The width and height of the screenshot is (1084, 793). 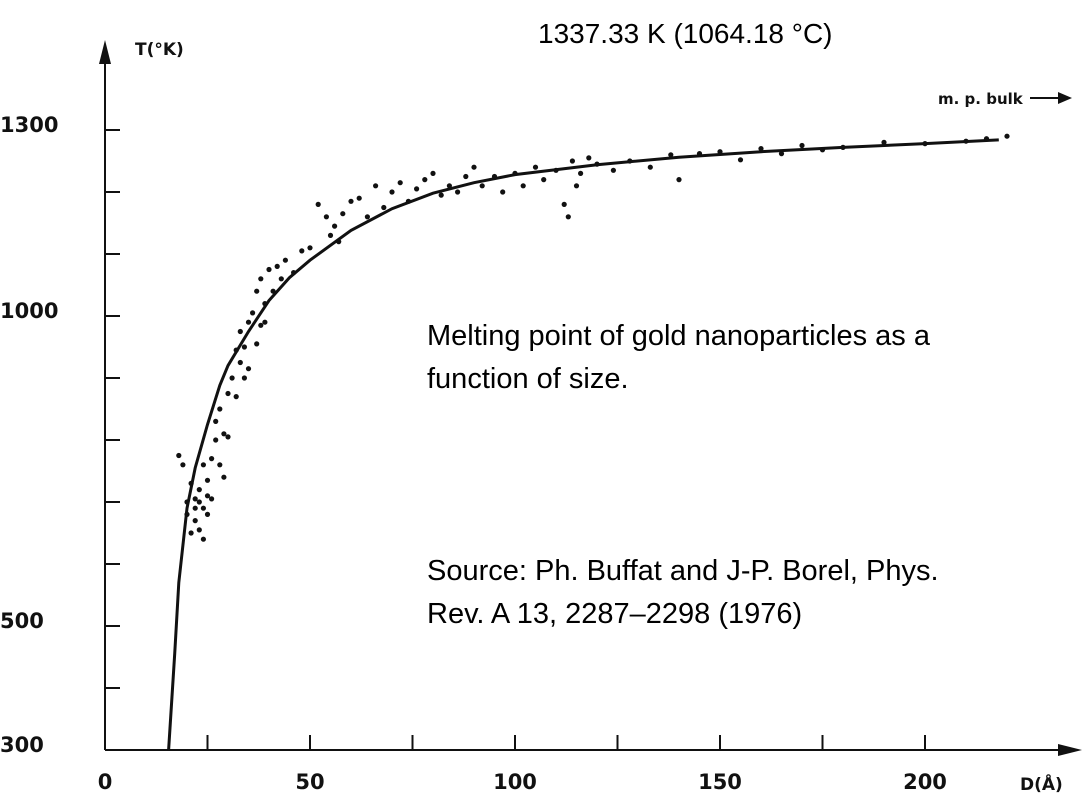 What do you see at coordinates (1041, 782) in the screenshot?
I see `x-axis-label: D(Å)` at bounding box center [1041, 782].